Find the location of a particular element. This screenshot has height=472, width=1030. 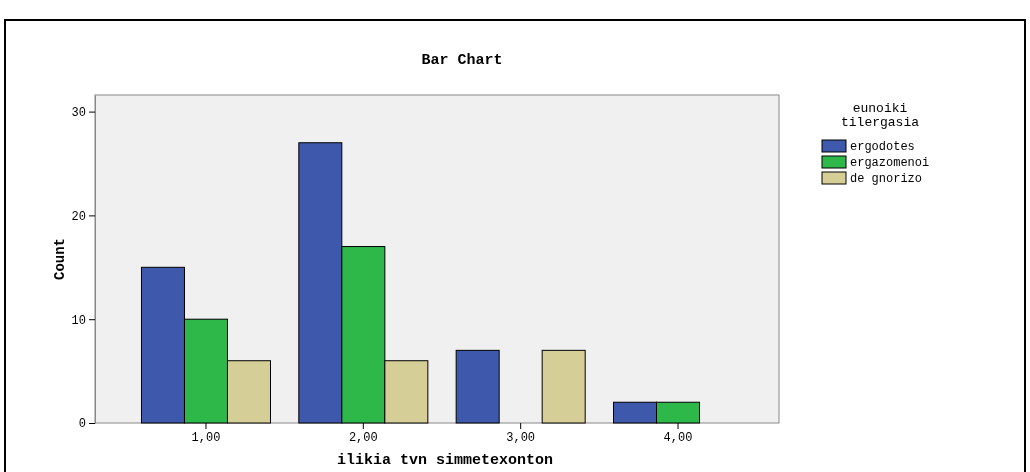

y-axis-title: Count is located at coordinates (60, 259).